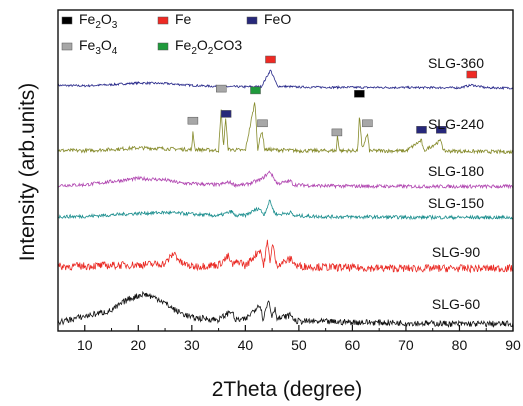 This screenshot has height=406, width=523. Describe the element at coordinates (513, 345) in the screenshot. I see `x-tick-label: 90` at that location.